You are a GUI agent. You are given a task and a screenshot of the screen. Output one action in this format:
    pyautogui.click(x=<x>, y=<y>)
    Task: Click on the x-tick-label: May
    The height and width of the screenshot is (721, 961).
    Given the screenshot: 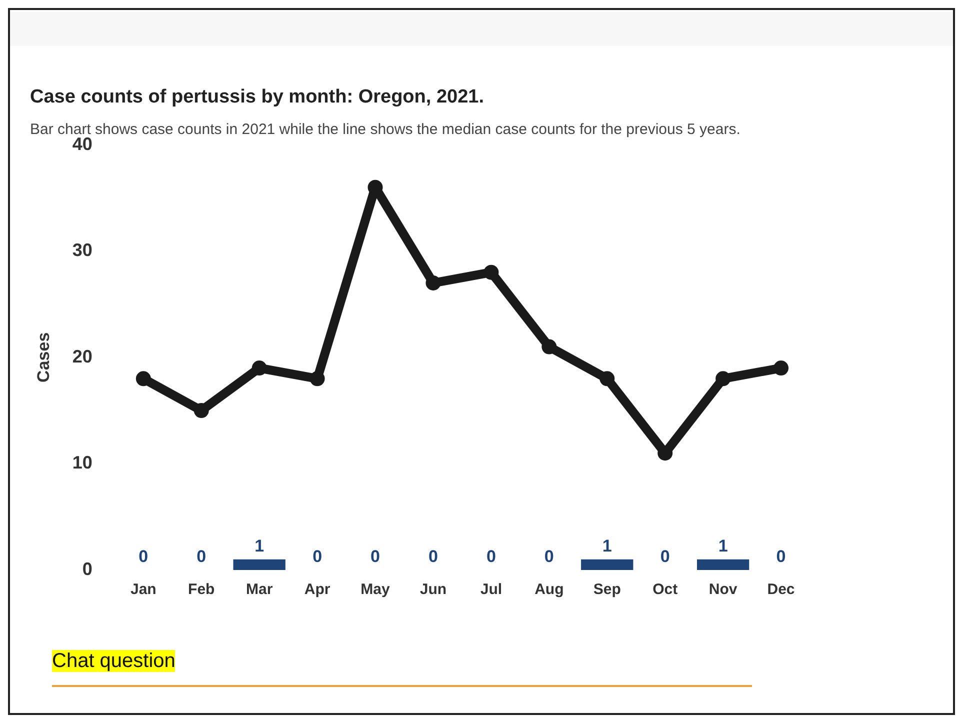 What is the action you would take?
    pyautogui.click(x=375, y=589)
    